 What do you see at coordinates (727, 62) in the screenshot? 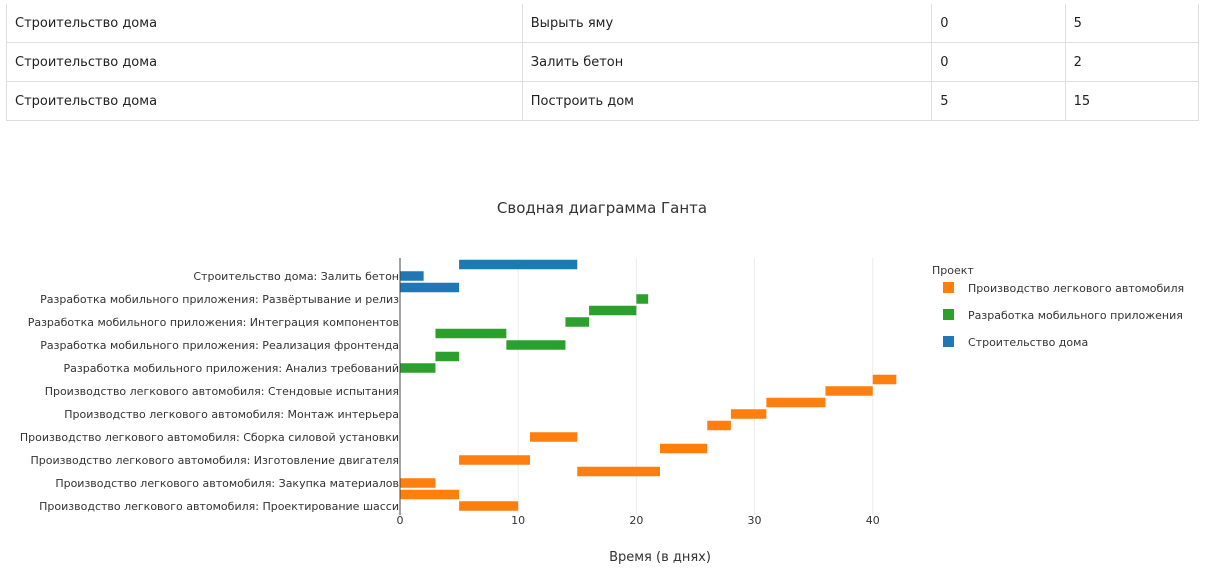
I see `task-cell: Залить бетон` at bounding box center [727, 62].